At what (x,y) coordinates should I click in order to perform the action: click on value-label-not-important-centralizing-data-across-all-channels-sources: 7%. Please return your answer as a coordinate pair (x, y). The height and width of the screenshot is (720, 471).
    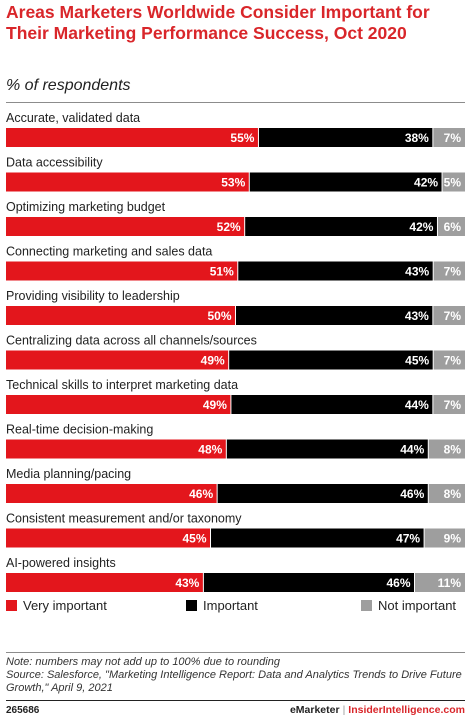
    Looking at the image, I should click on (453, 361).